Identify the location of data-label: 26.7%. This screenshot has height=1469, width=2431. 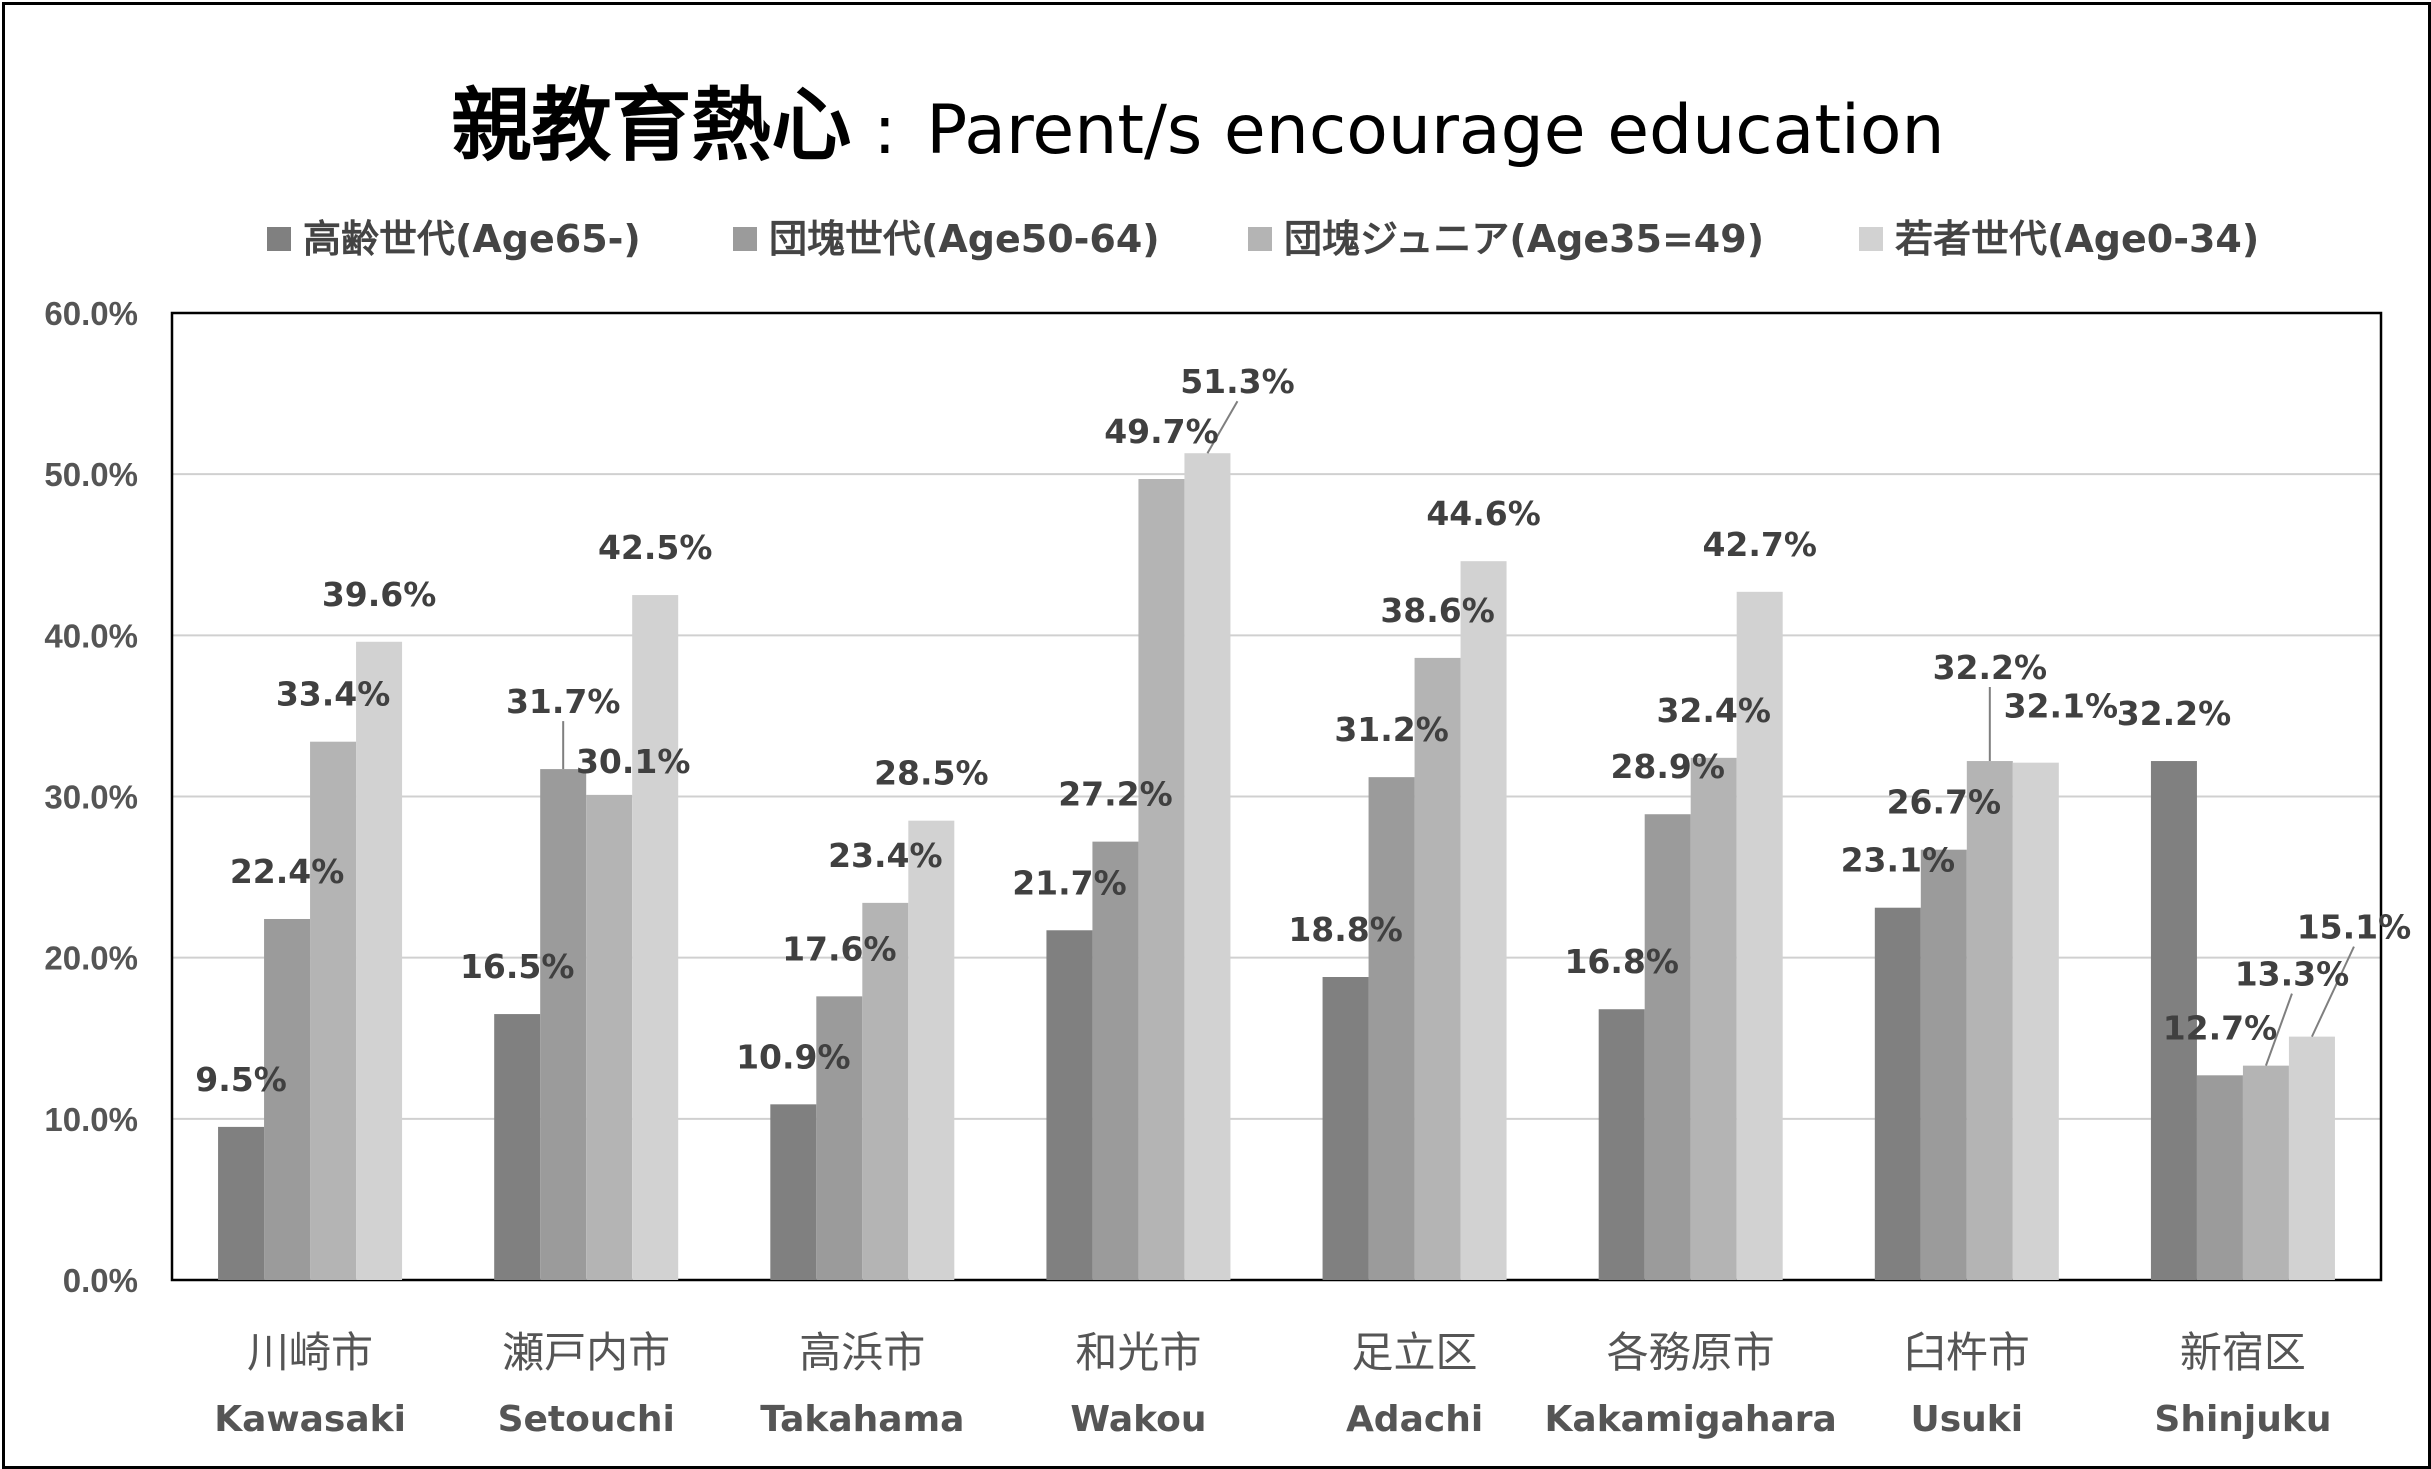
(1944, 802).